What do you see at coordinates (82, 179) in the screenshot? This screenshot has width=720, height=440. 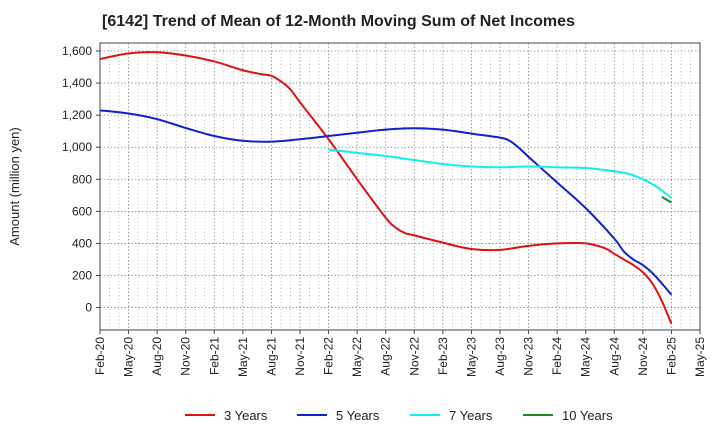 I see `y-tick-label: 800` at bounding box center [82, 179].